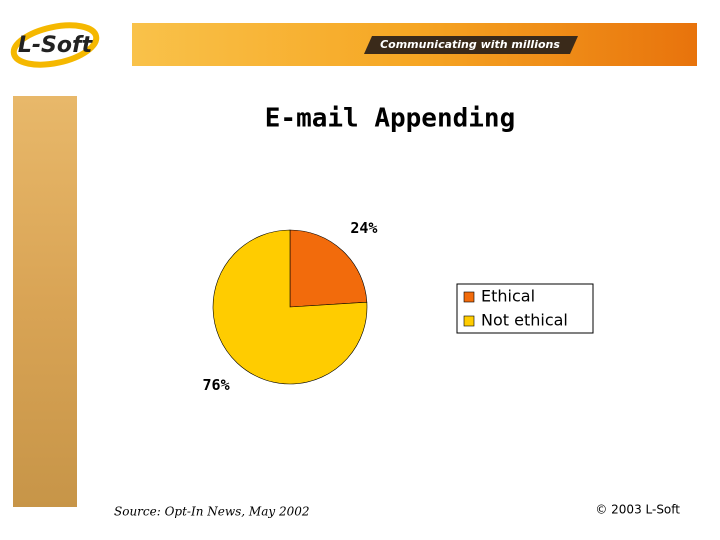 This screenshot has height=540, width=720. What do you see at coordinates (216, 385) in the screenshot?
I see `value-label: 76%` at bounding box center [216, 385].